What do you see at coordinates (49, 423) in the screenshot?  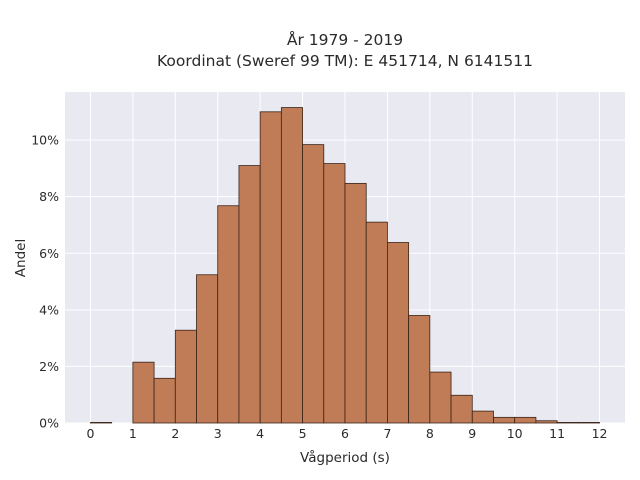 I see `y-tick-label: 0%` at bounding box center [49, 423].